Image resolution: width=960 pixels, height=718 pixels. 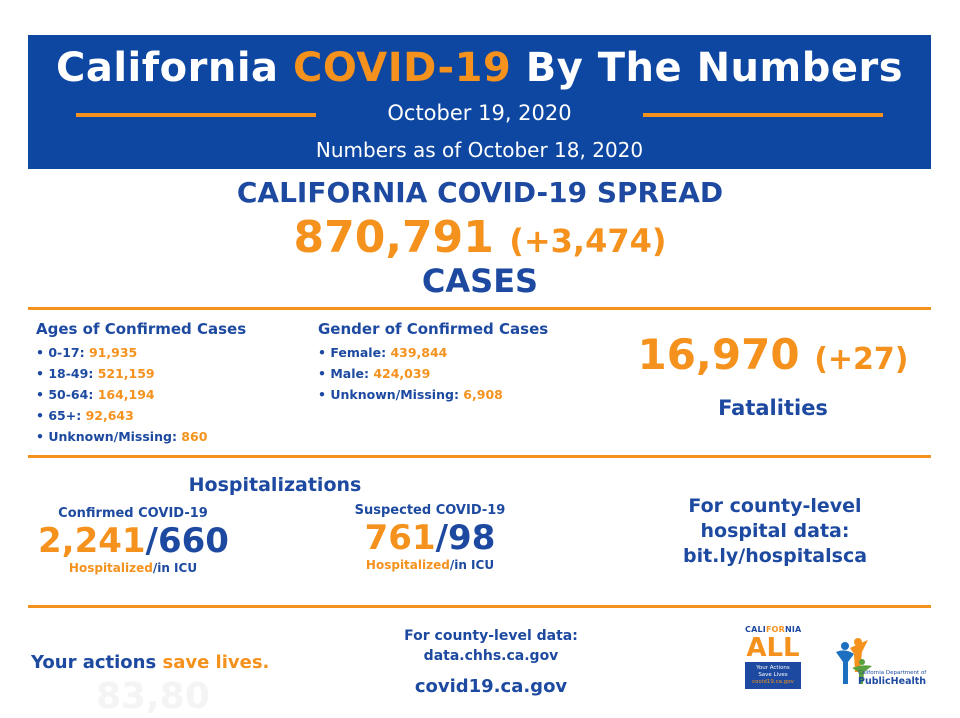 I want to click on suspected-hospitalized: 761, so click(x=400, y=538).